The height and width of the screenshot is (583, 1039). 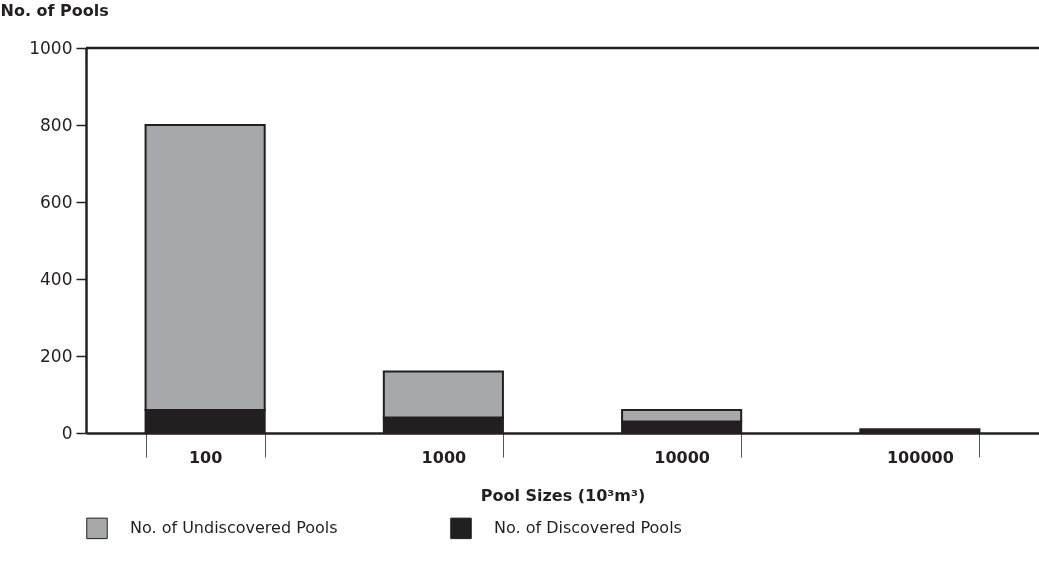 What do you see at coordinates (920, 457) in the screenshot?
I see `x-tick-label: 100000` at bounding box center [920, 457].